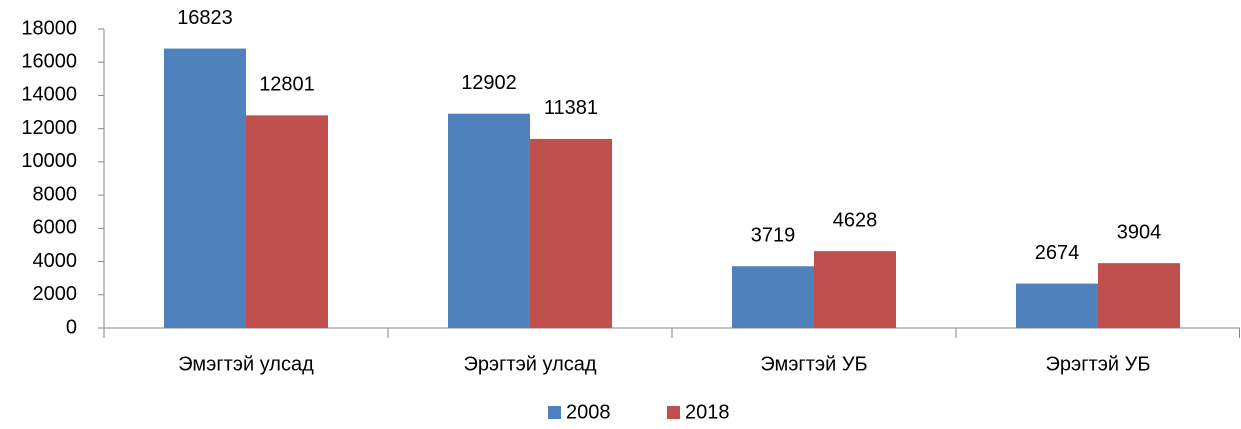 The width and height of the screenshot is (1241, 429). I want to click on data-label: 3719, so click(773, 236).